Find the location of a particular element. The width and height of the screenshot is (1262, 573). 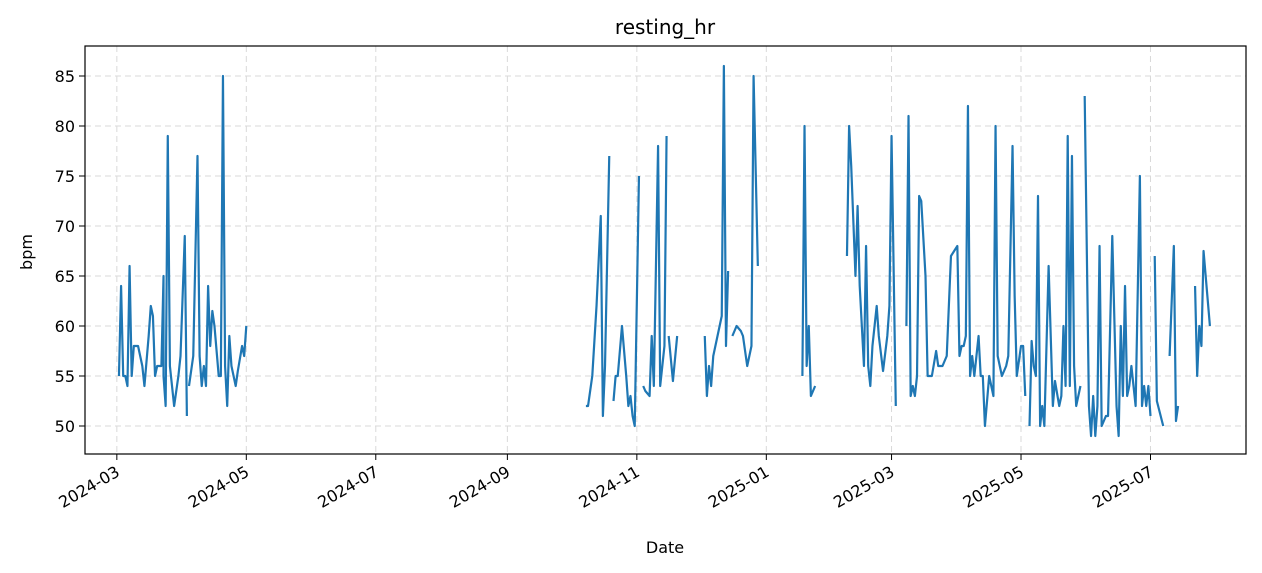

y-axis-ticks: 50 55 60 65 70 75 80 85 is located at coordinates (70, 251).